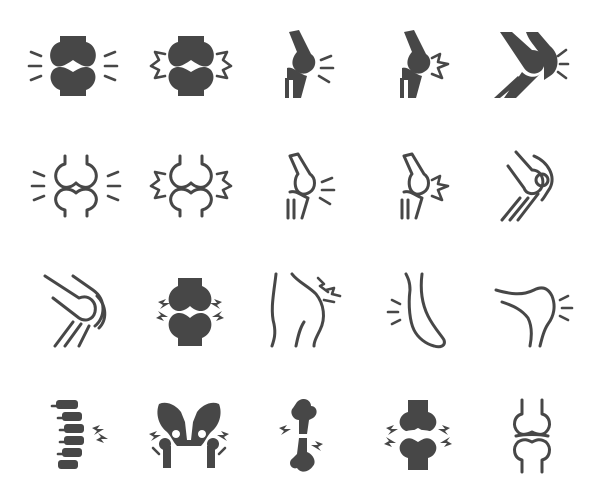 This screenshot has width=612, height=502. I want to click on foot-ankle-outline-icon, so click(416, 310).